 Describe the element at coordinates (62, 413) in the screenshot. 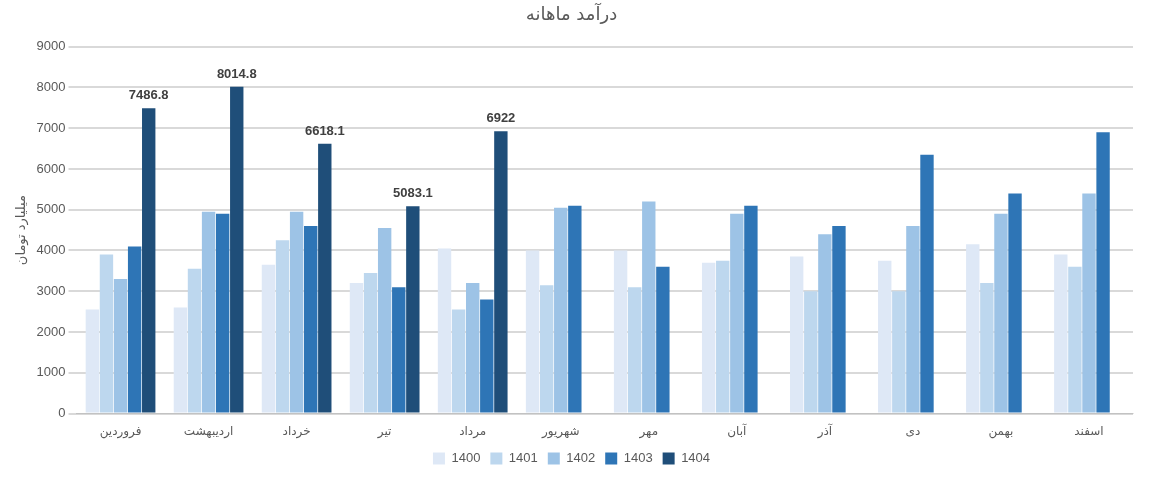

I see `y-tick-label: 0` at that location.